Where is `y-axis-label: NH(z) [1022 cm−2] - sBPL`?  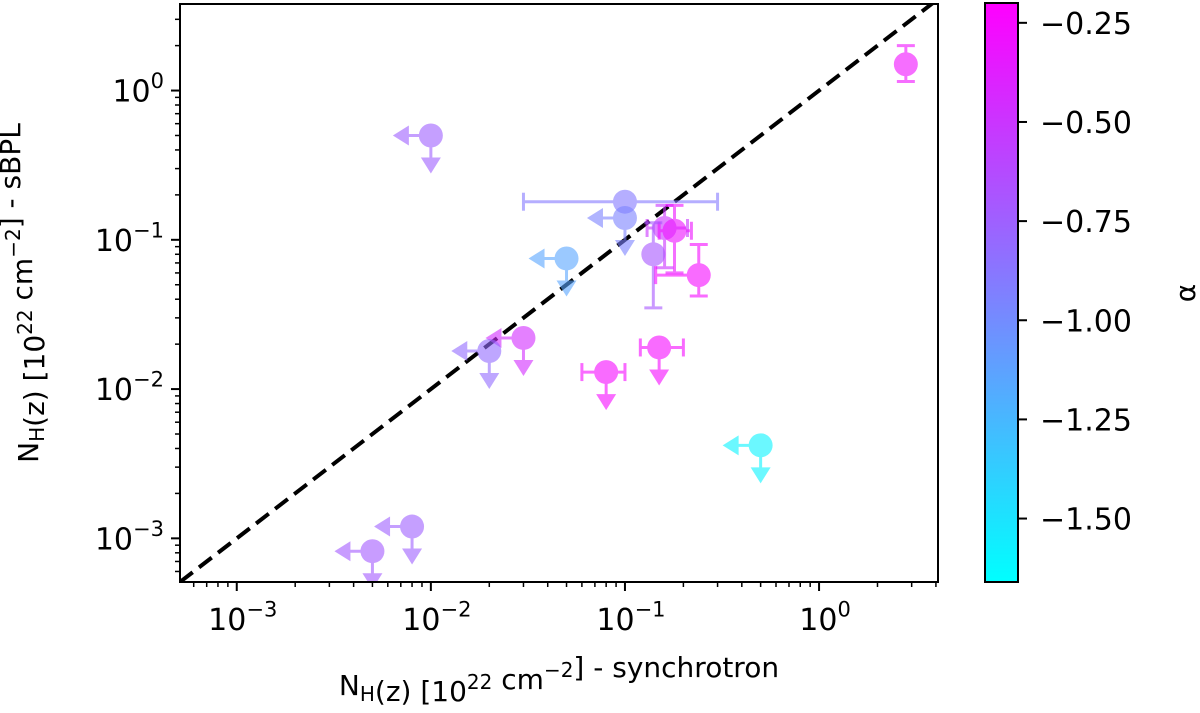 y-axis-label: NH(z) [1022 cm−2] - sBPL is located at coordinates (25, 293).